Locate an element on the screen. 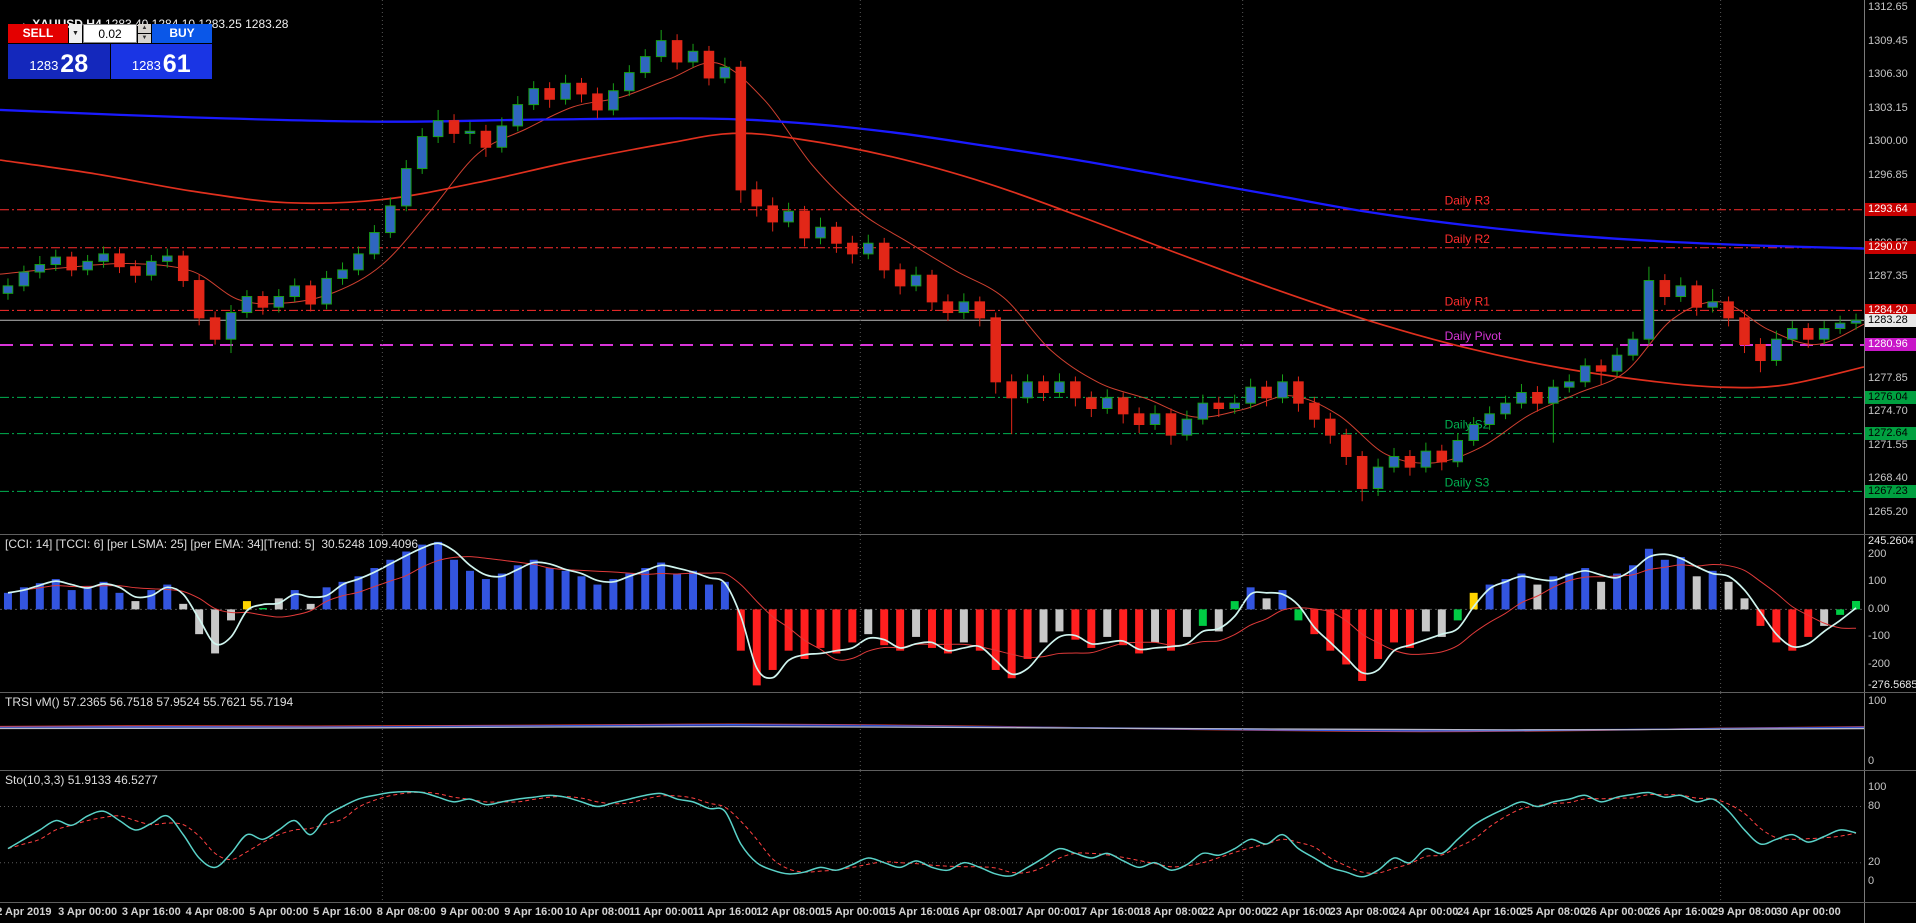 The height and width of the screenshot is (923, 1916). axis-badge: 1272.64 is located at coordinates (1890, 434).